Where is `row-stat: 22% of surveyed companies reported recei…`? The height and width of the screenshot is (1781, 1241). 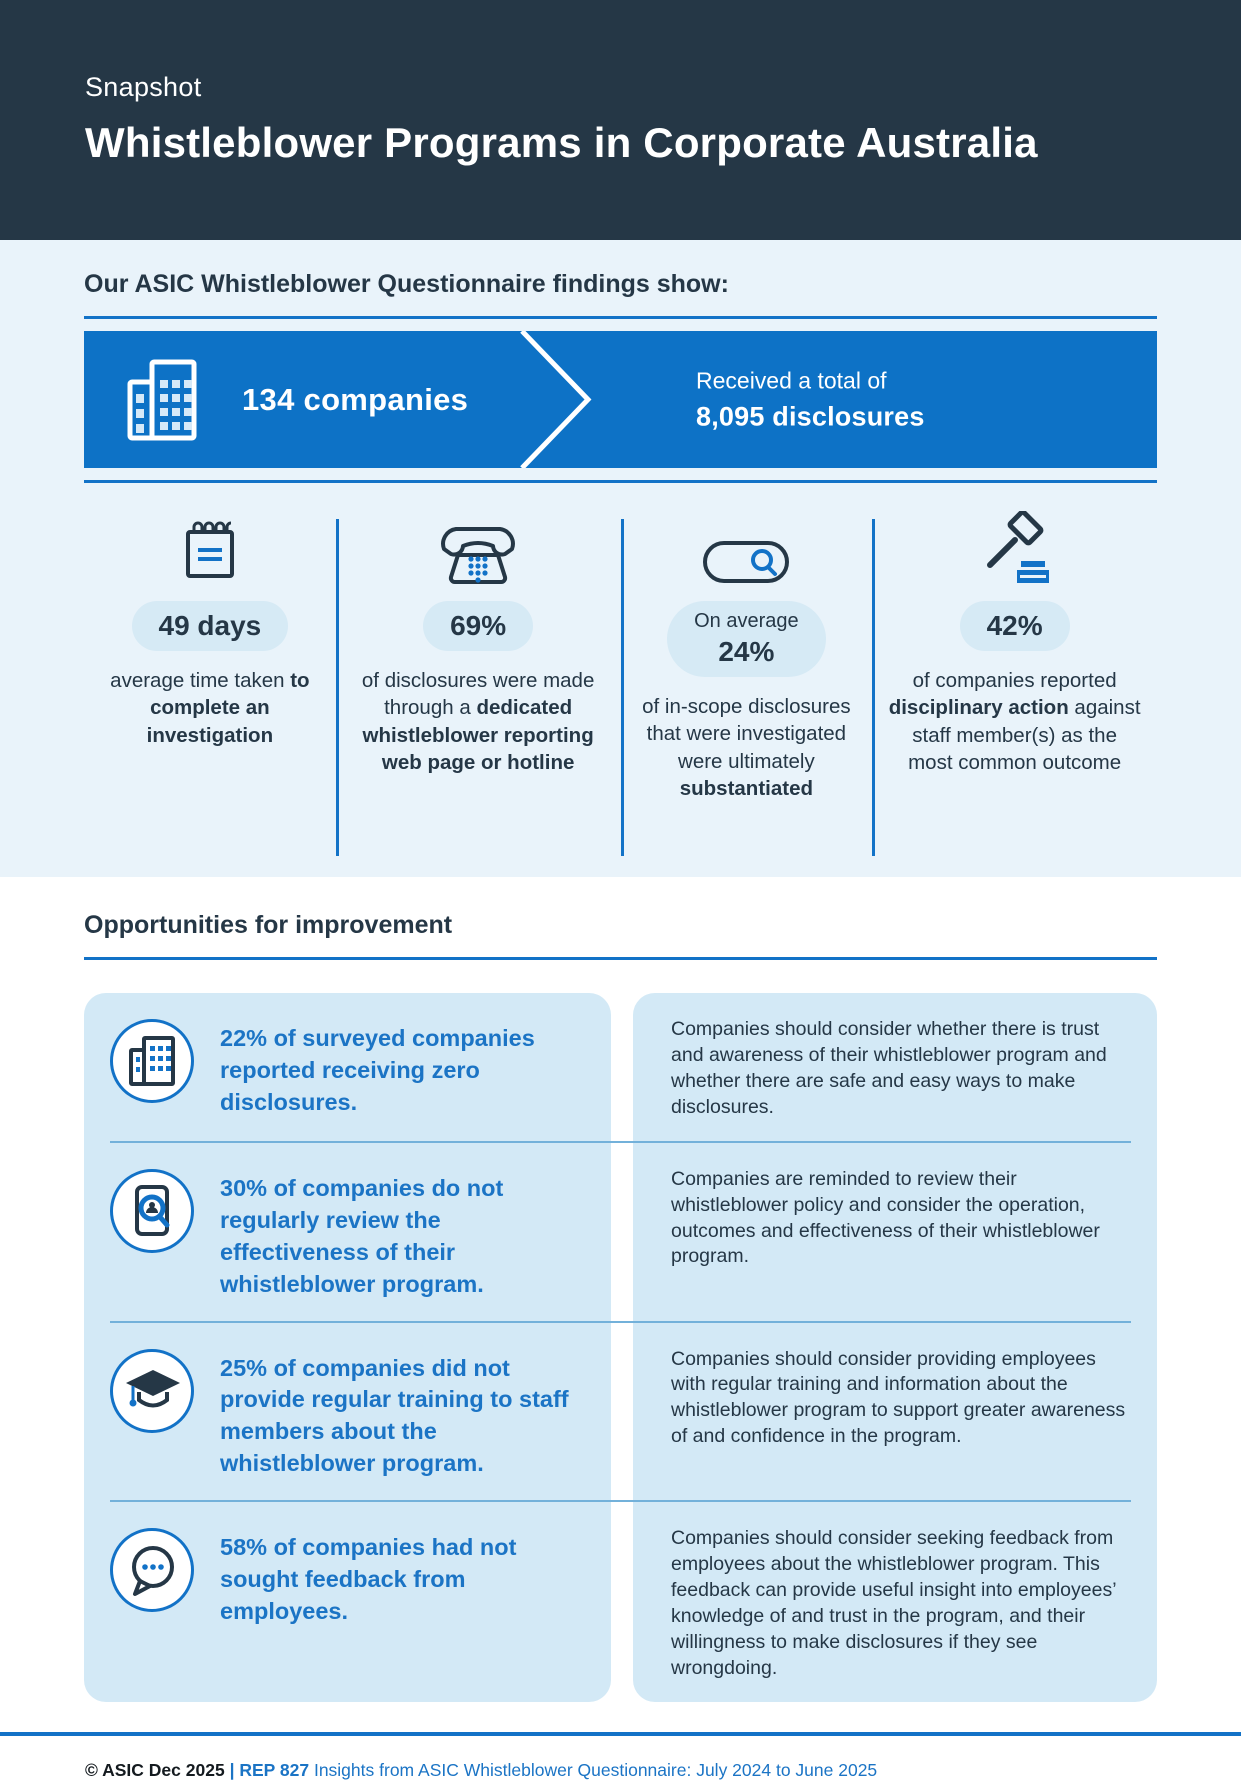
row-stat: 22% of surveyed companies reported recei… is located at coordinates (377, 1070).